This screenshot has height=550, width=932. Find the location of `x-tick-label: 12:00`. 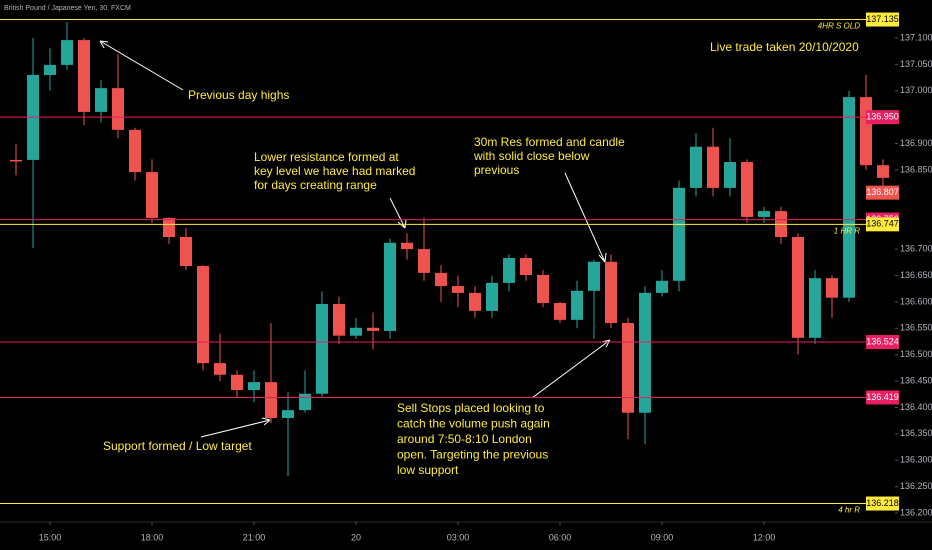

x-tick-label: 12:00 is located at coordinates (764, 537).